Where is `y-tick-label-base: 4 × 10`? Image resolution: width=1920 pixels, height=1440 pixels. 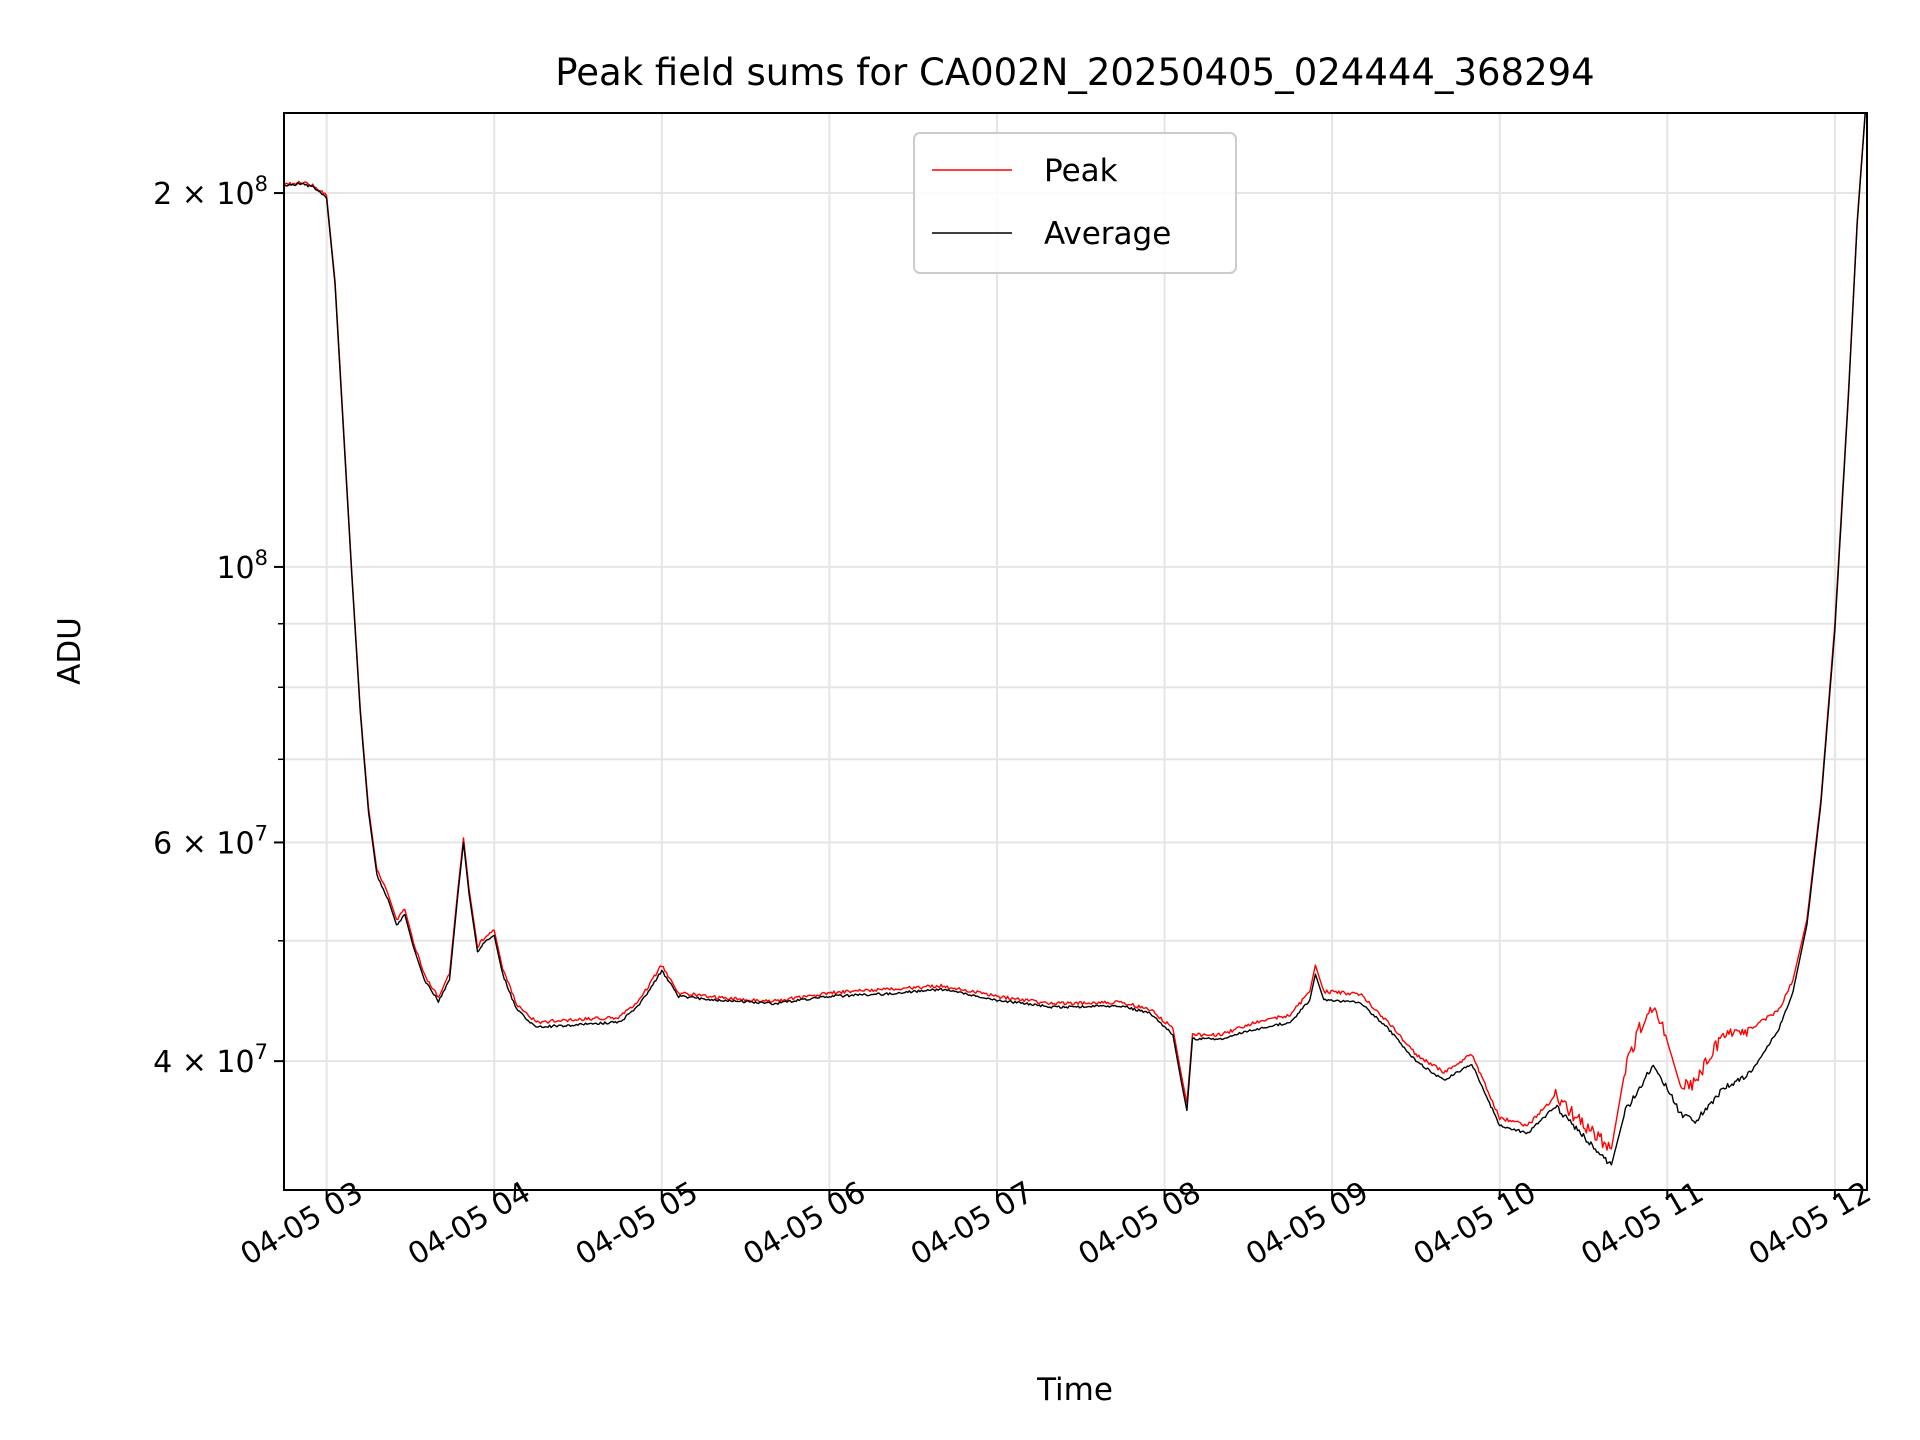
y-tick-label-base: 4 × 10 is located at coordinates (203, 1062).